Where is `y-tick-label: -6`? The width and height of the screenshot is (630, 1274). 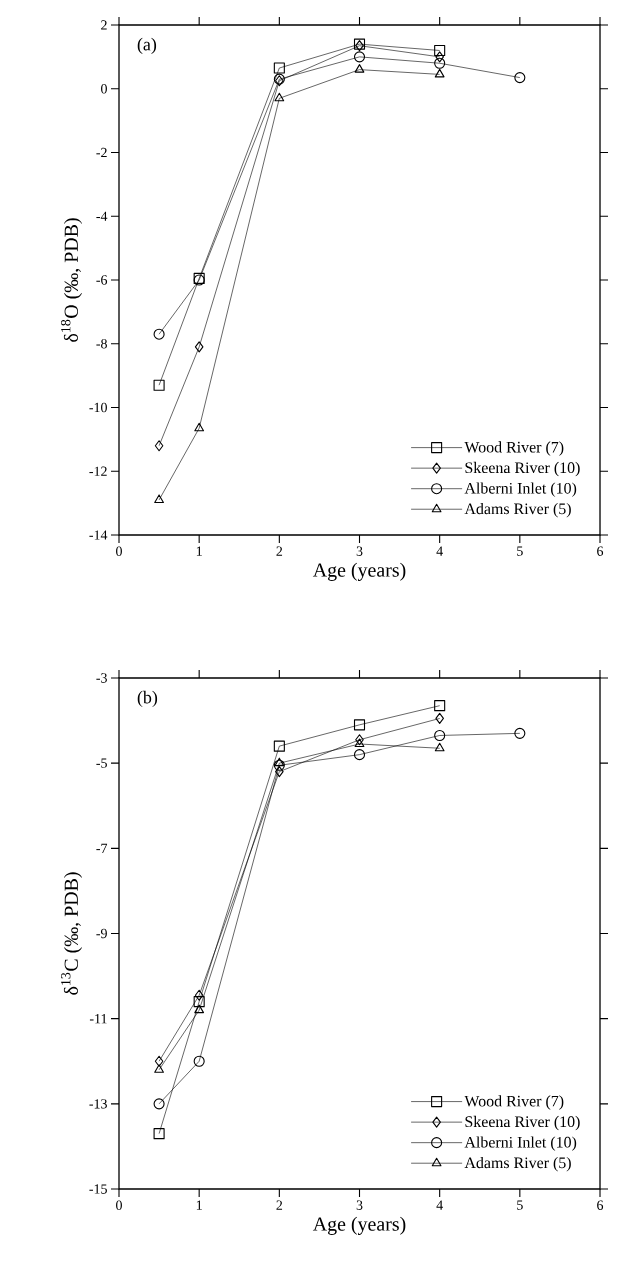
y-tick-label: -6 is located at coordinates (102, 280).